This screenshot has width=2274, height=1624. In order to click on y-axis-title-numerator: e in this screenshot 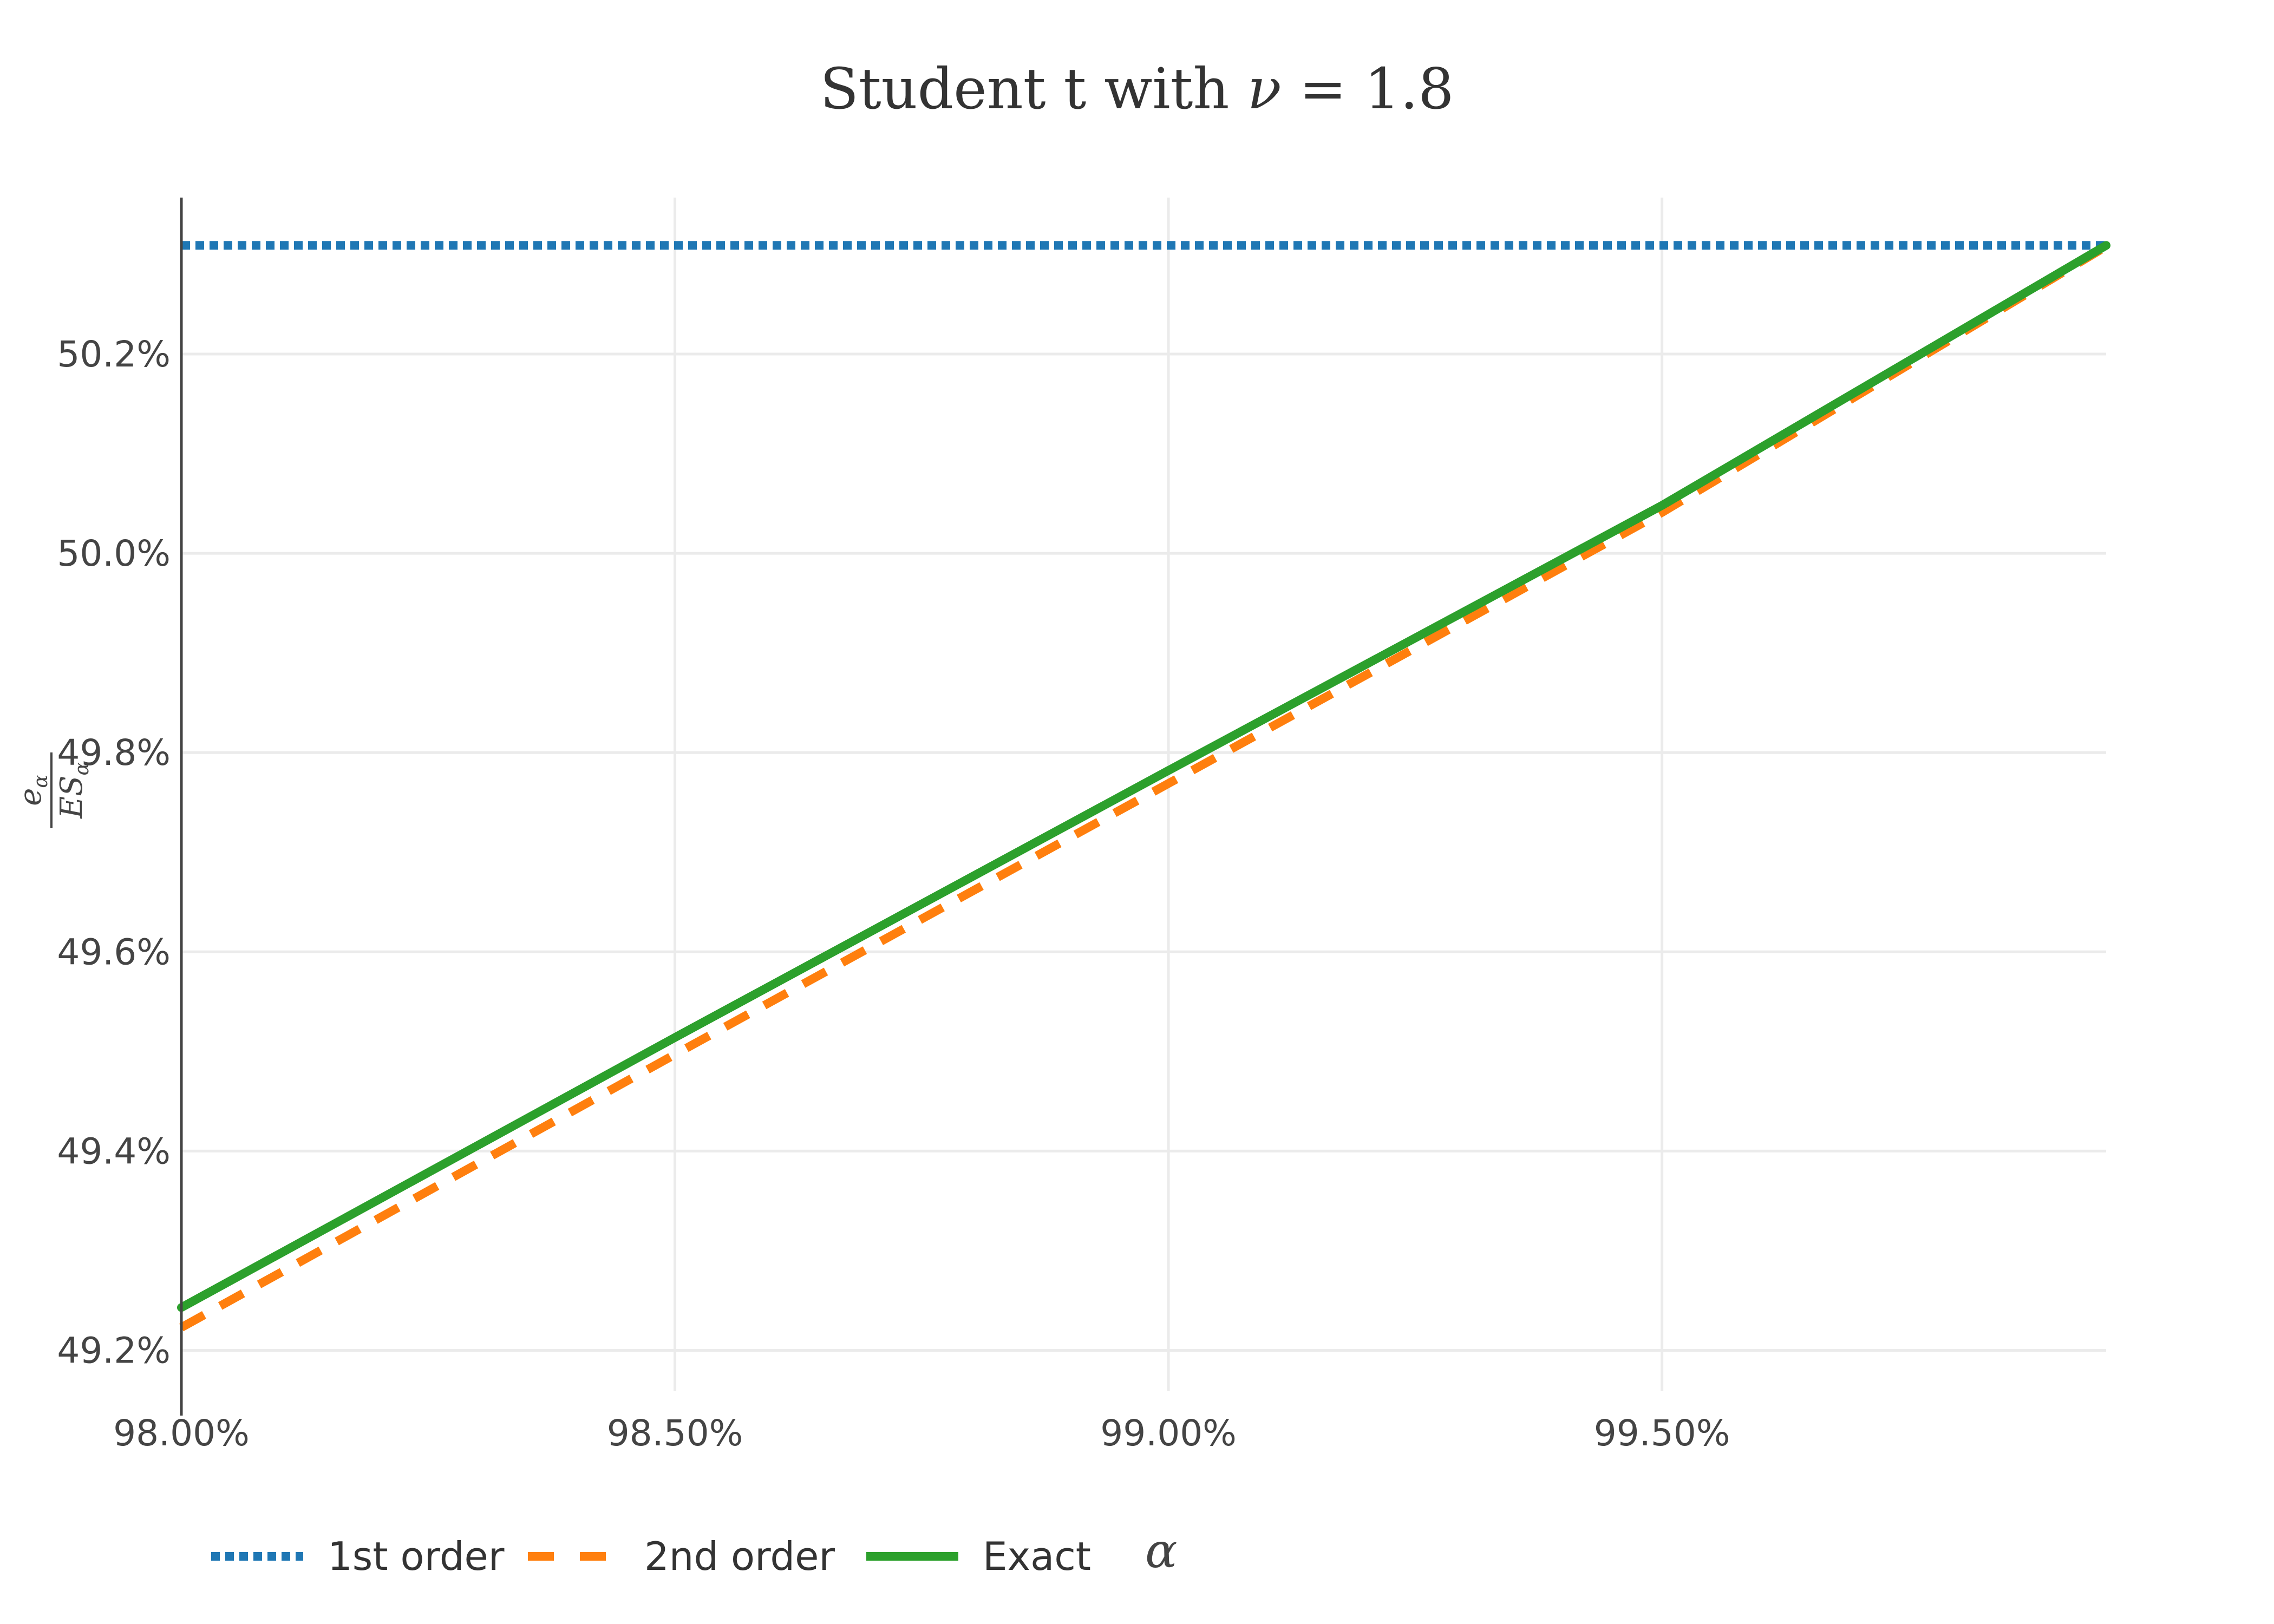, I will do `click(31, 797)`.